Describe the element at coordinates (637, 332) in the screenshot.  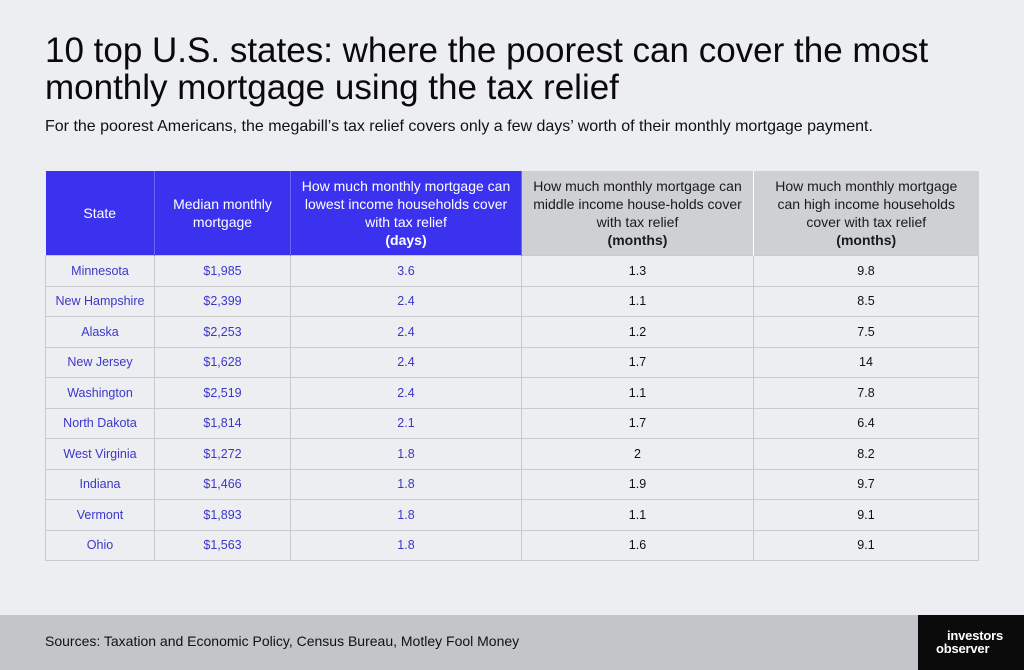
I see `cell-middle-income-months: 1.2` at that location.